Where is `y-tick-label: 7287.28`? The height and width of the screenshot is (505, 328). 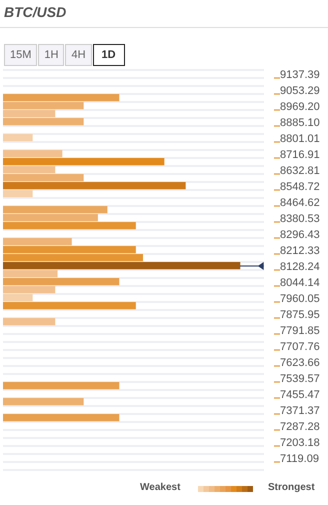
y-tick-label: 7287.28 is located at coordinates (300, 427).